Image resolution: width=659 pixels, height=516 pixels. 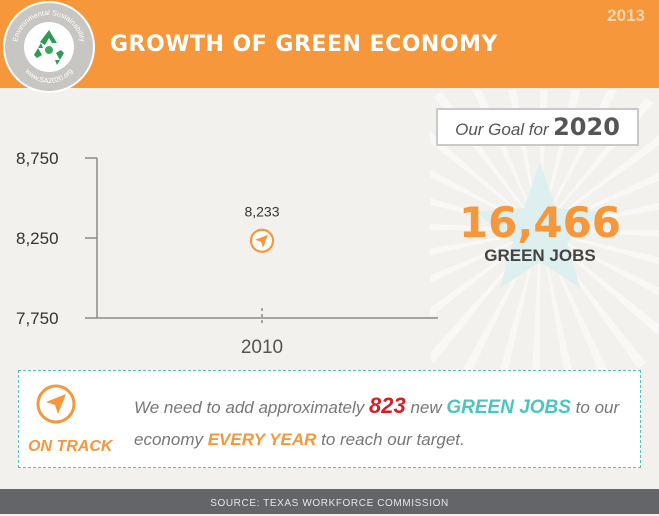 What do you see at coordinates (387, 405) in the screenshot?
I see `jobs-per-year-number: 823` at bounding box center [387, 405].